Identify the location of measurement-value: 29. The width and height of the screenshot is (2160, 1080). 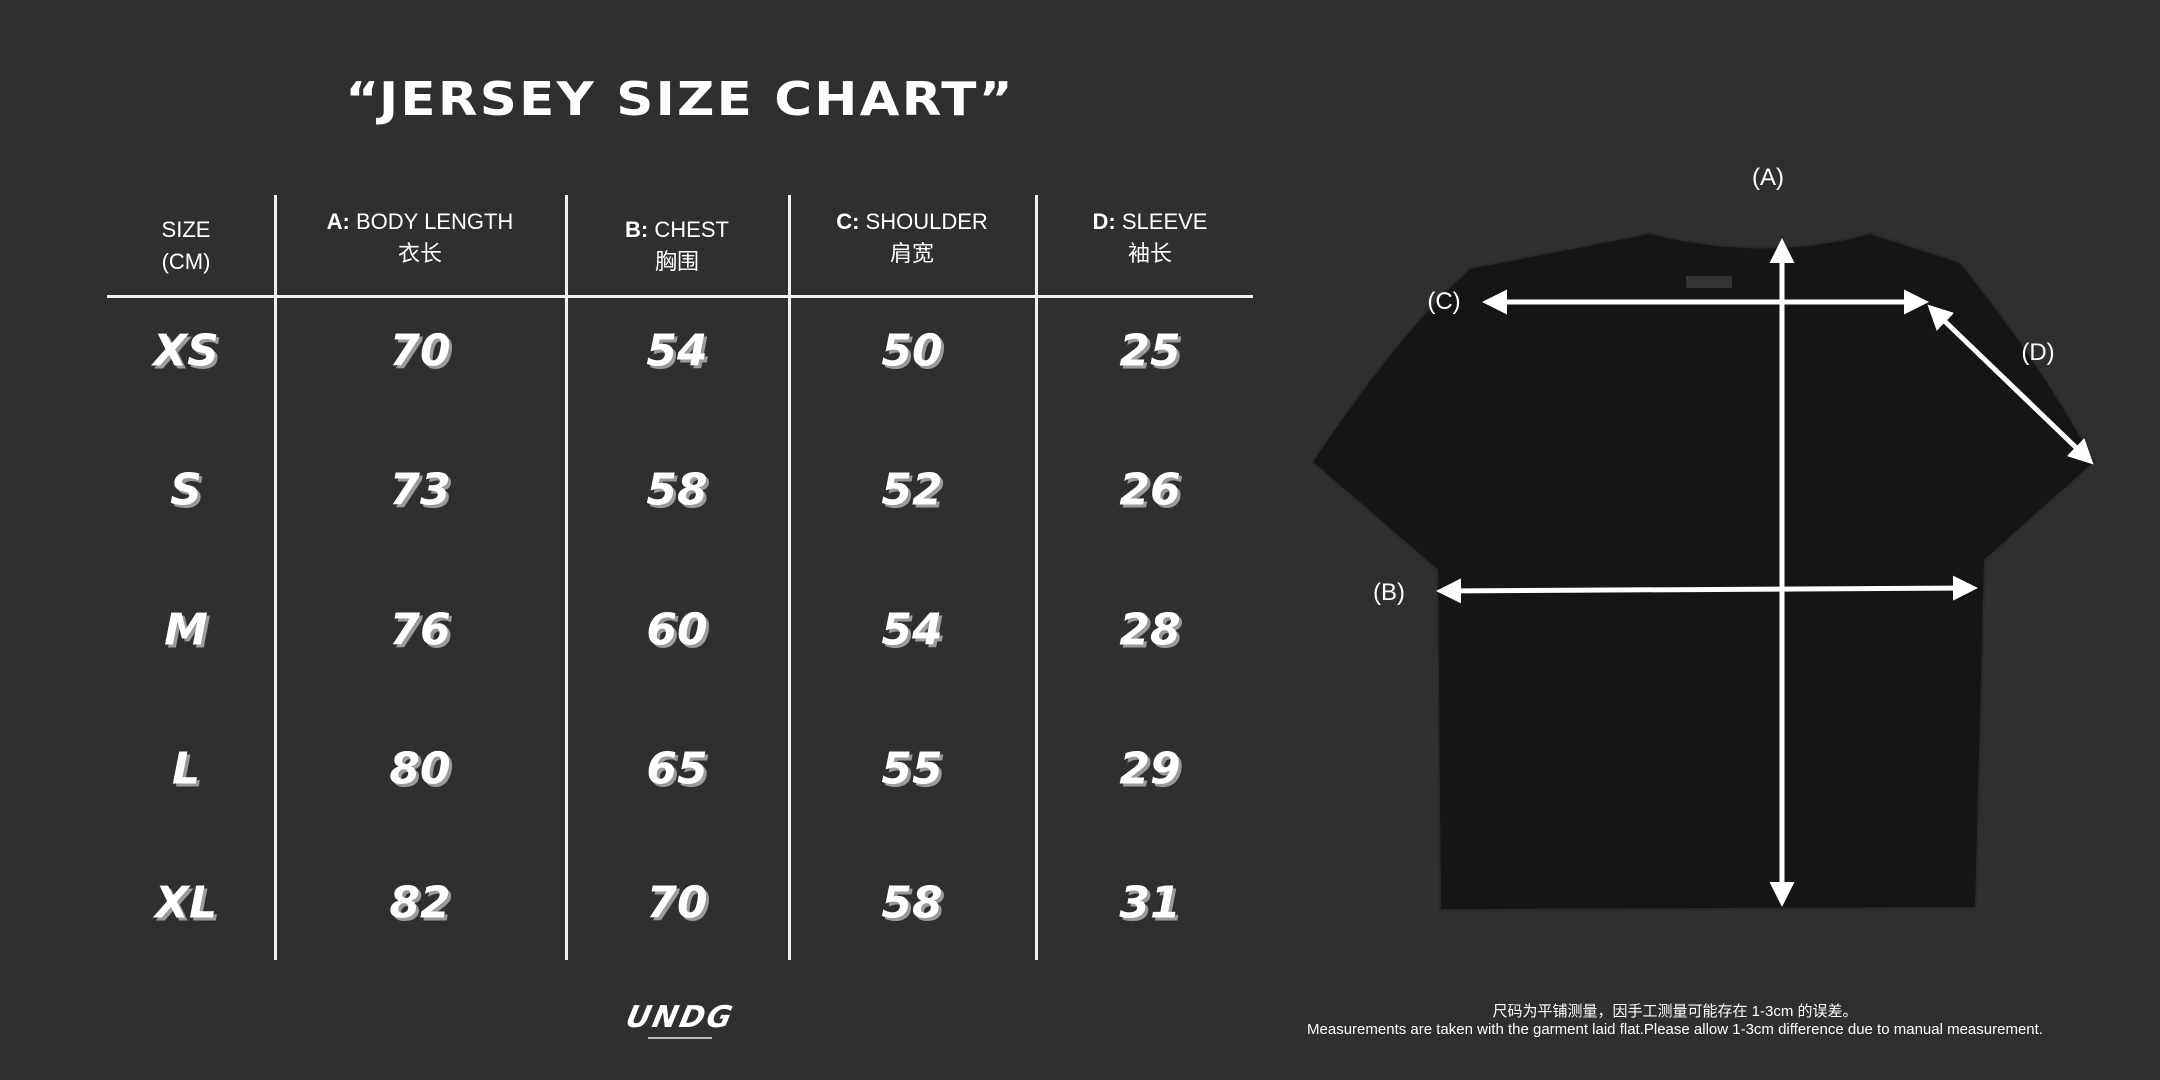
(1150, 769).